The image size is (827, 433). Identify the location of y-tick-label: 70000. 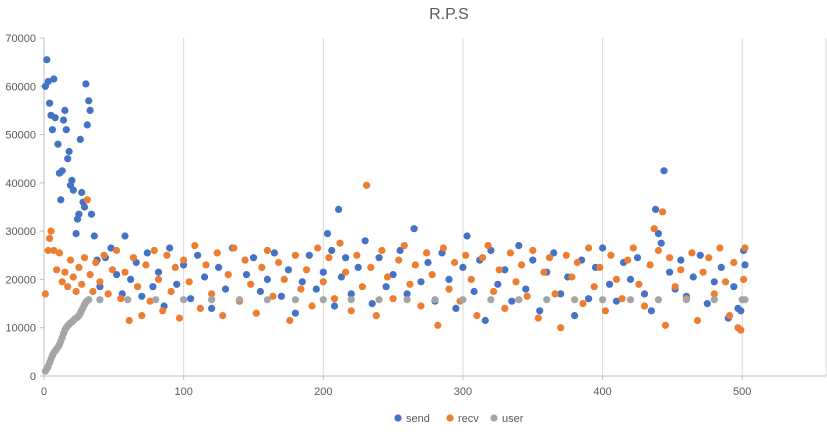
(20, 39).